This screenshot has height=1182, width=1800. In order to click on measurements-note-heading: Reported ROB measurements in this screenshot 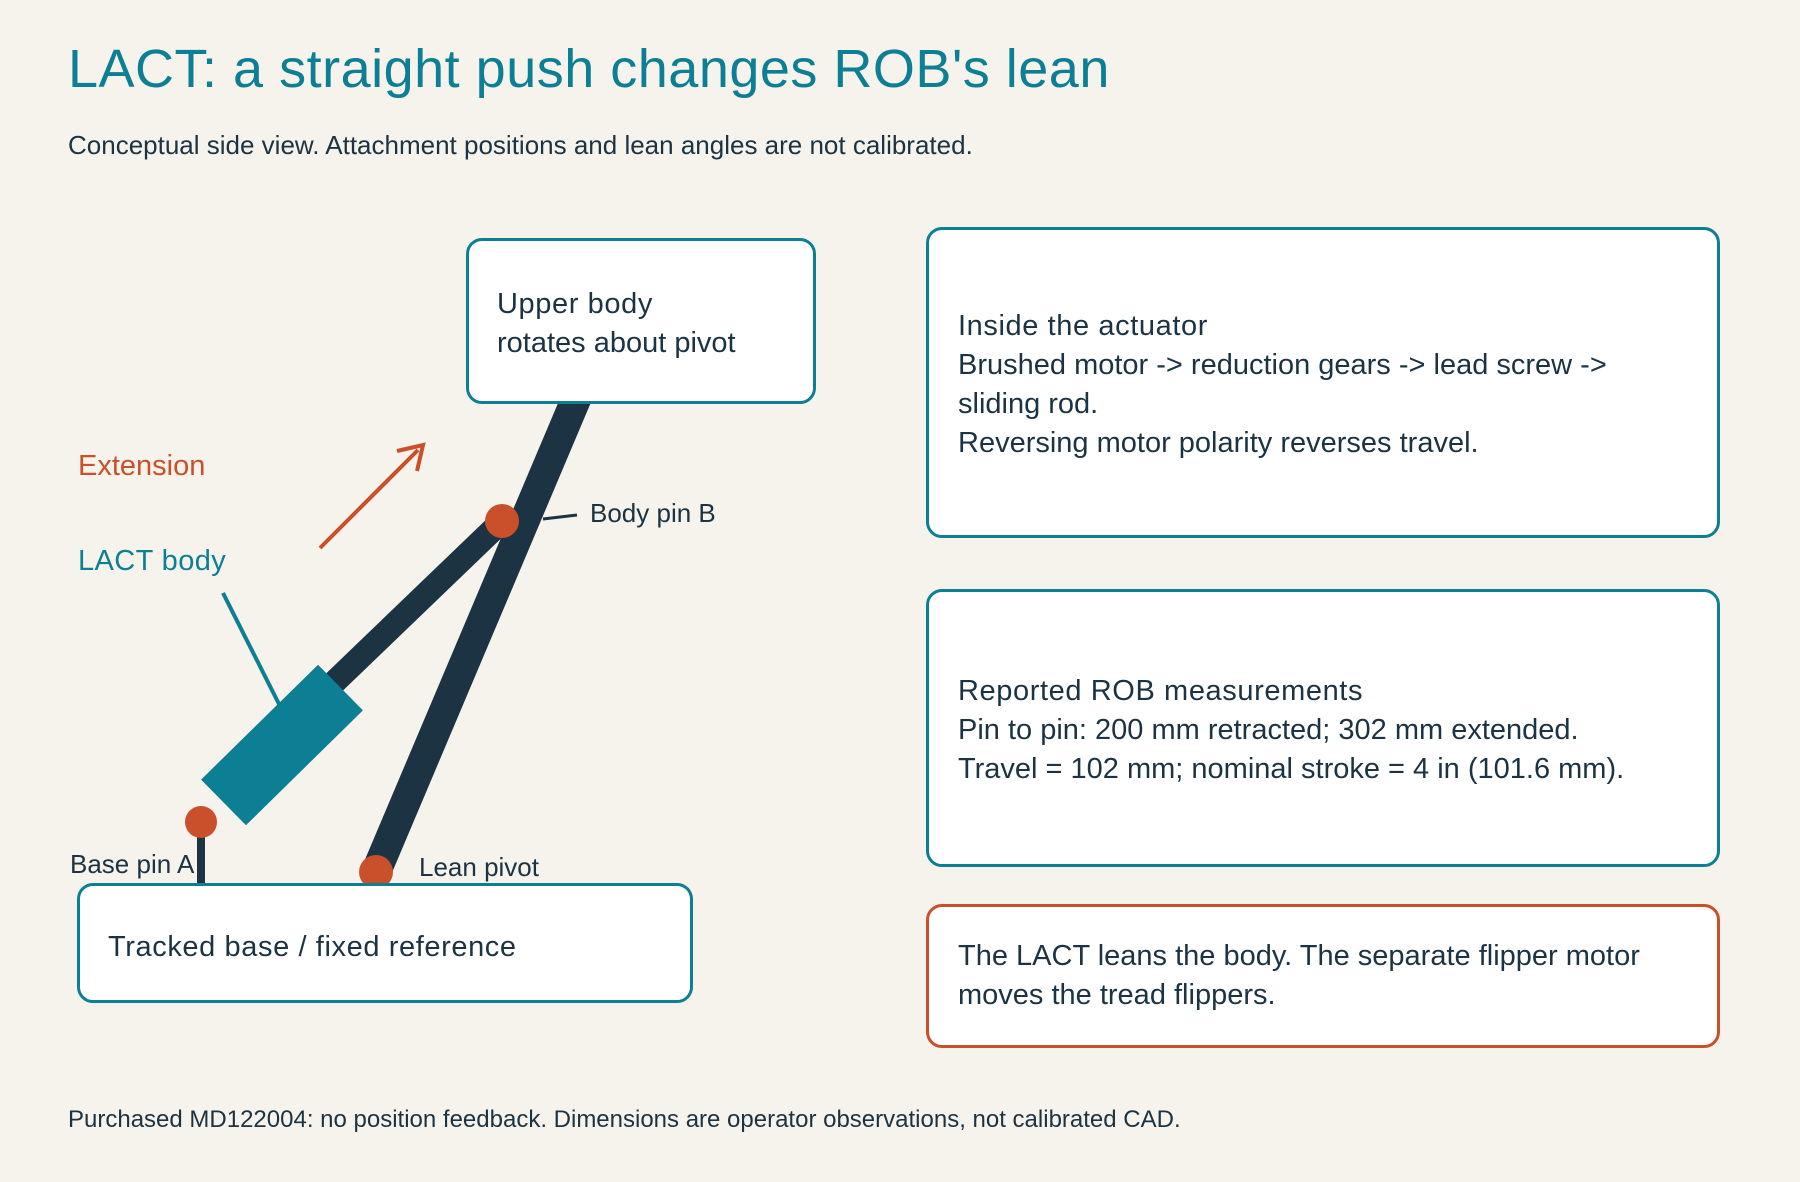, I will do `click(1161, 691)`.